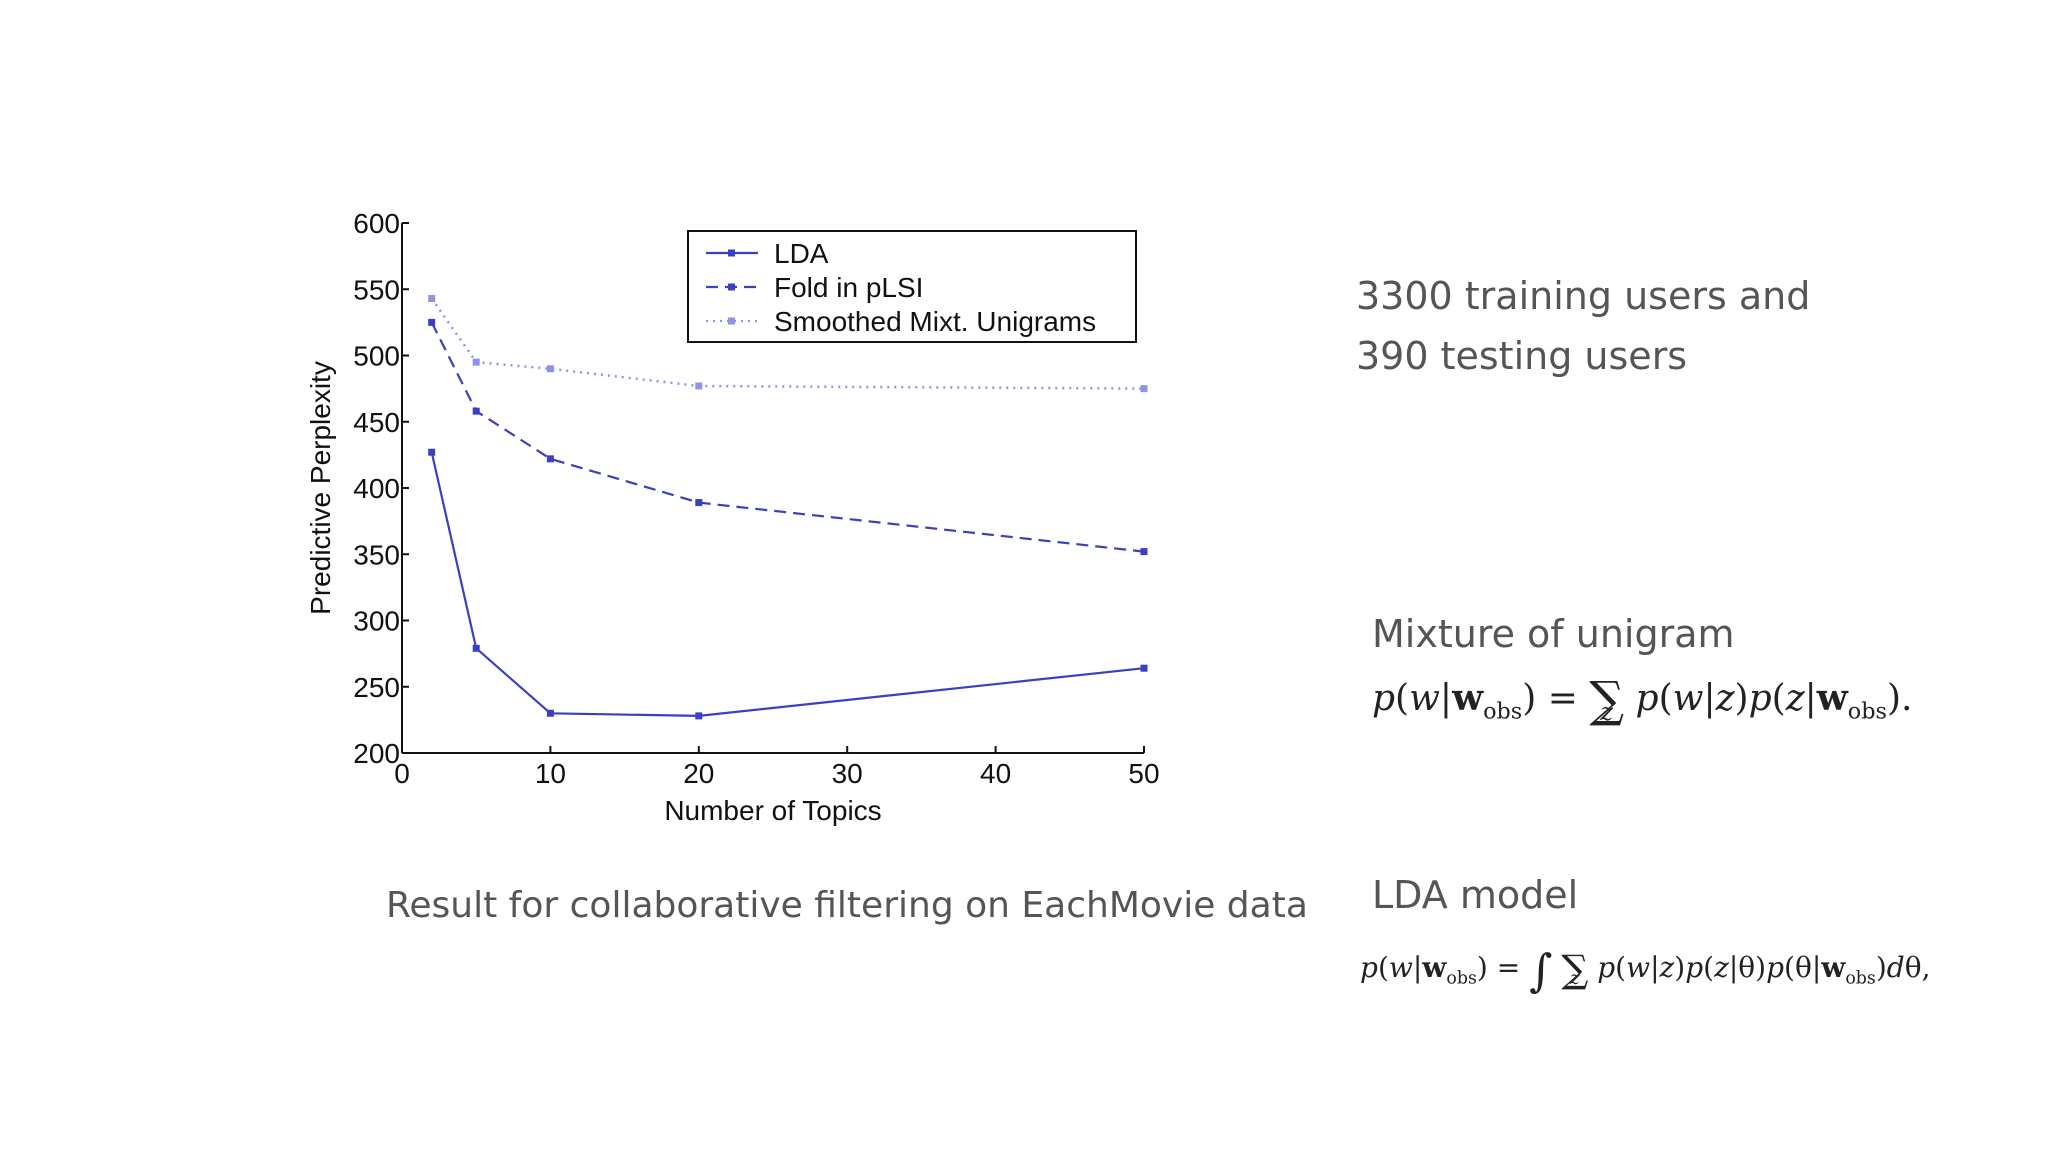  What do you see at coordinates (698, 773) in the screenshot?
I see `x-tick-label: 20` at bounding box center [698, 773].